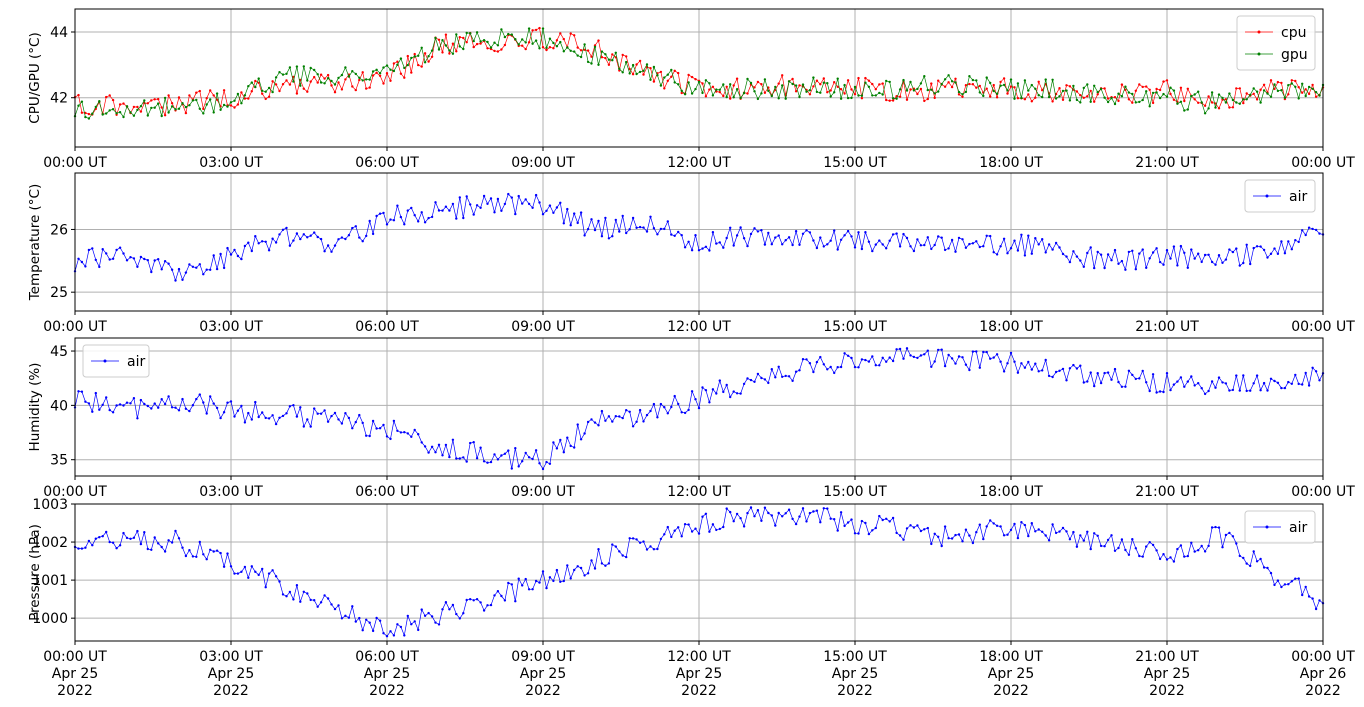 This screenshot has height=707, width=1364. I want to click on x-tick-label: 00:00 UT, so click(75, 492).